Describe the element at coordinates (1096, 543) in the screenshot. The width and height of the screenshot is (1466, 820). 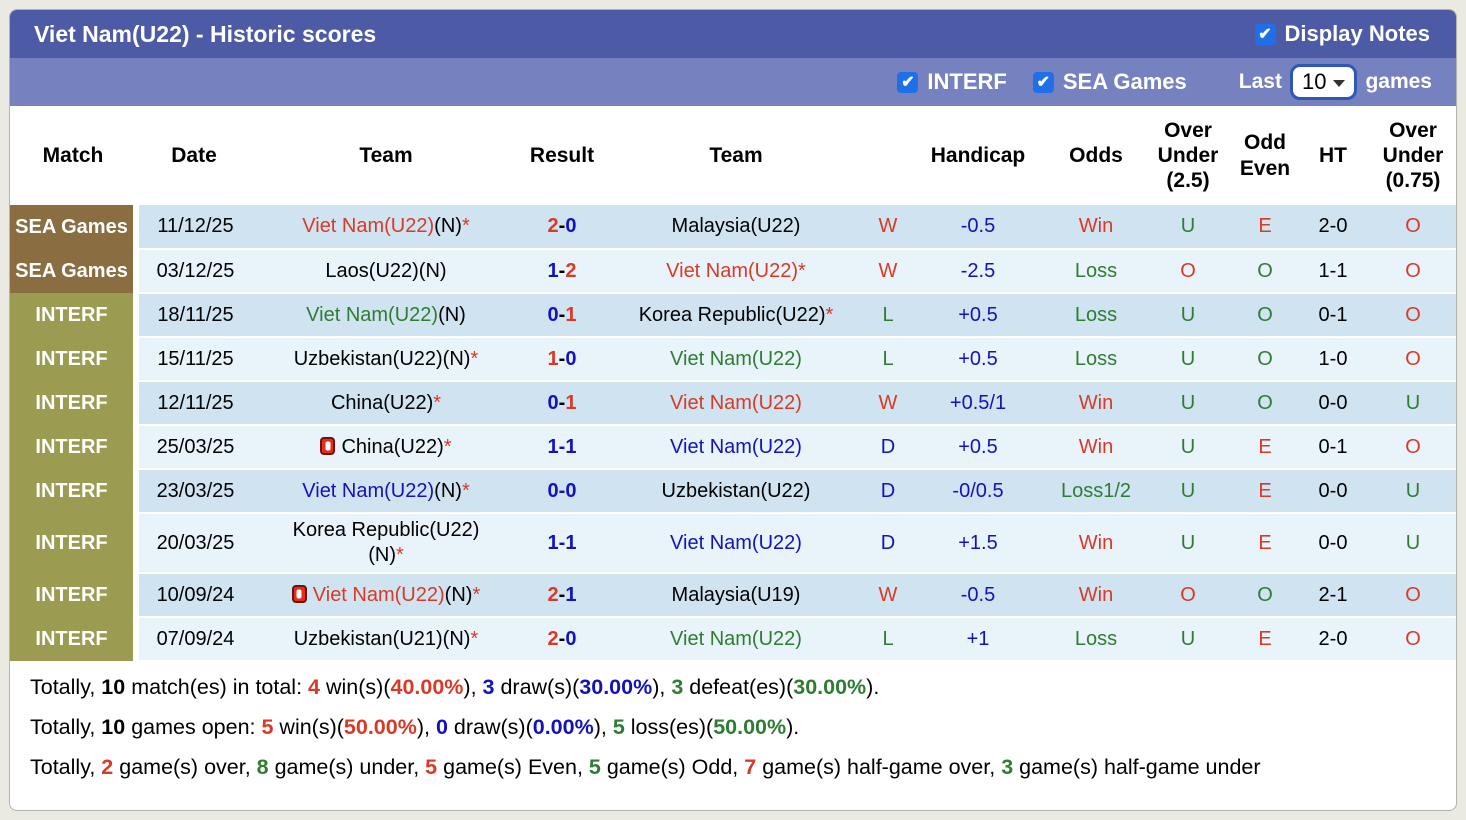
I see `odds-cell: Win` at that location.